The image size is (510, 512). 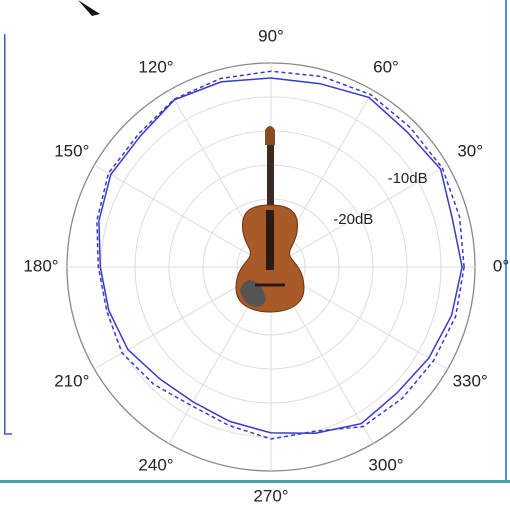 I want to click on theta-tick-label: 180°, so click(x=40, y=265).